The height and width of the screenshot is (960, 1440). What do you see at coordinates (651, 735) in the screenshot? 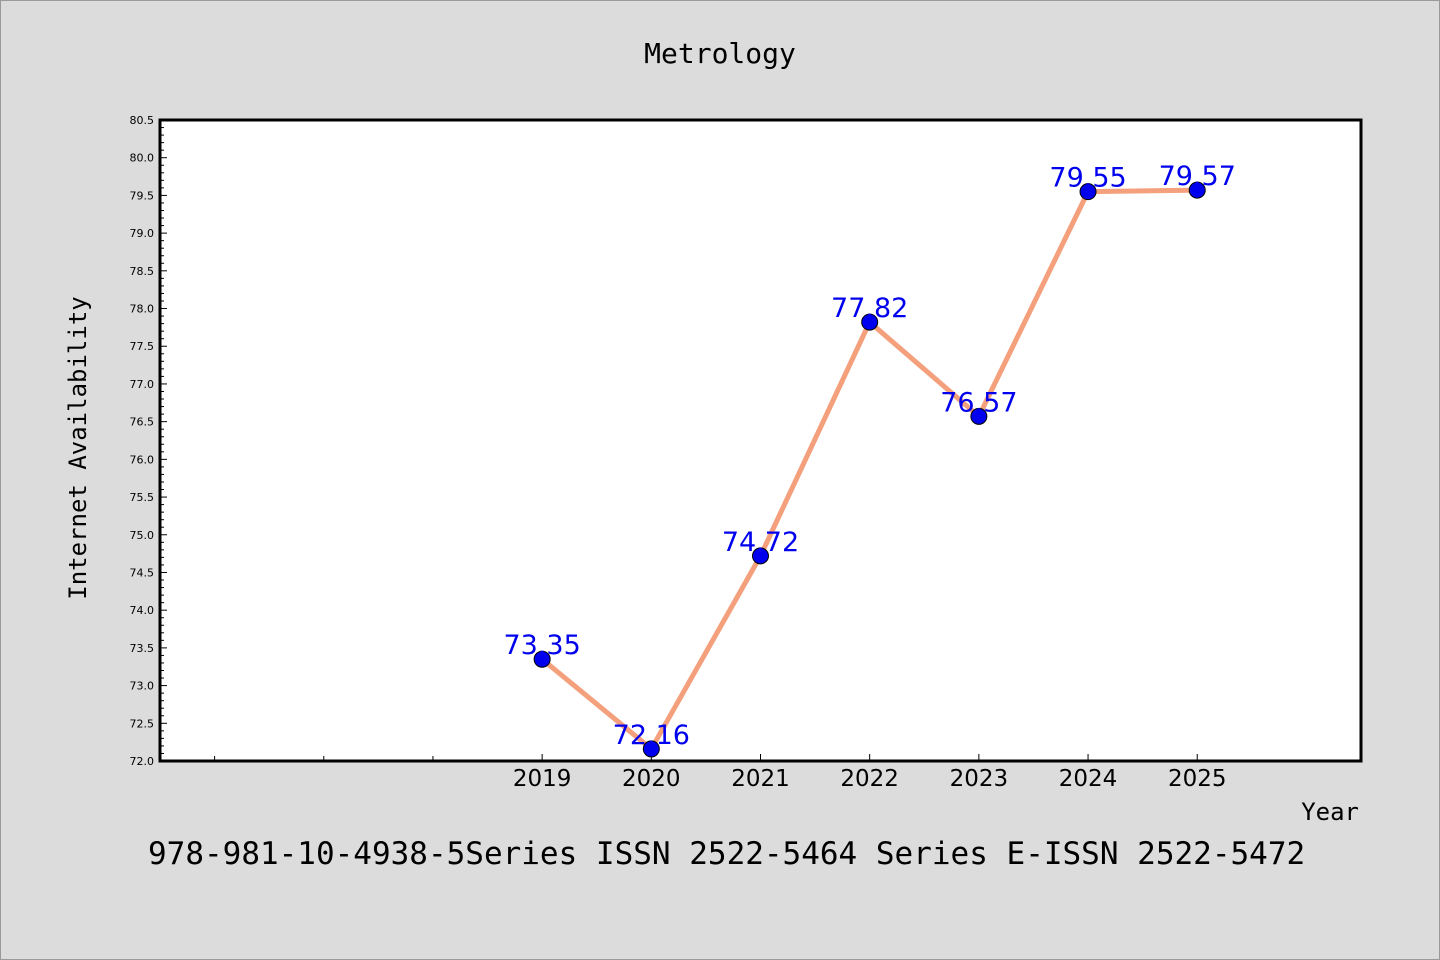
I see `data-label: 72.16` at bounding box center [651, 735].